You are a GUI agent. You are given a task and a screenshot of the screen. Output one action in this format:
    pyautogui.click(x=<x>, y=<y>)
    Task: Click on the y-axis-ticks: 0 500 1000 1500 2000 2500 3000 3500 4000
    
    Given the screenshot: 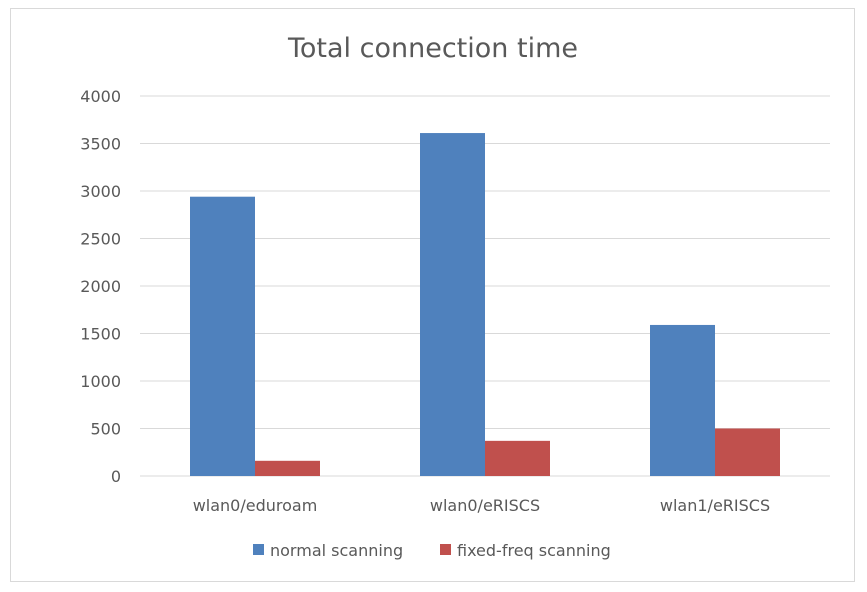 What is the action you would take?
    pyautogui.click(x=100, y=286)
    